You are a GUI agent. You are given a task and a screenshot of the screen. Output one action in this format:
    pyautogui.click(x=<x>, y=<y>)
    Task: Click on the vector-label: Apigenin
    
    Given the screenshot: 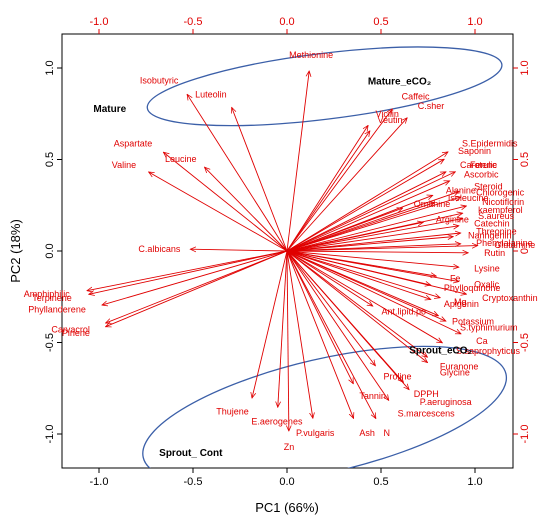 What is the action you would take?
    pyautogui.click(x=461, y=304)
    